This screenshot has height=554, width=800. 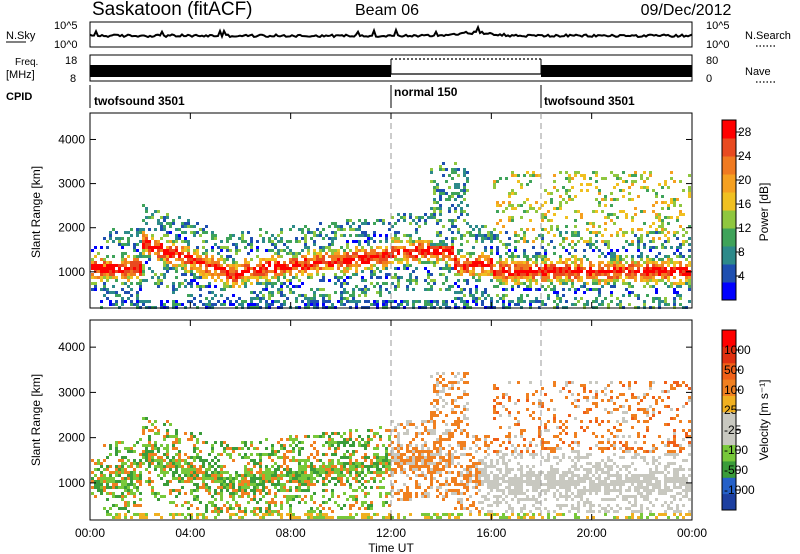 What do you see at coordinates (20, 75) in the screenshot?
I see `freq-label-2: [MHz]` at bounding box center [20, 75].